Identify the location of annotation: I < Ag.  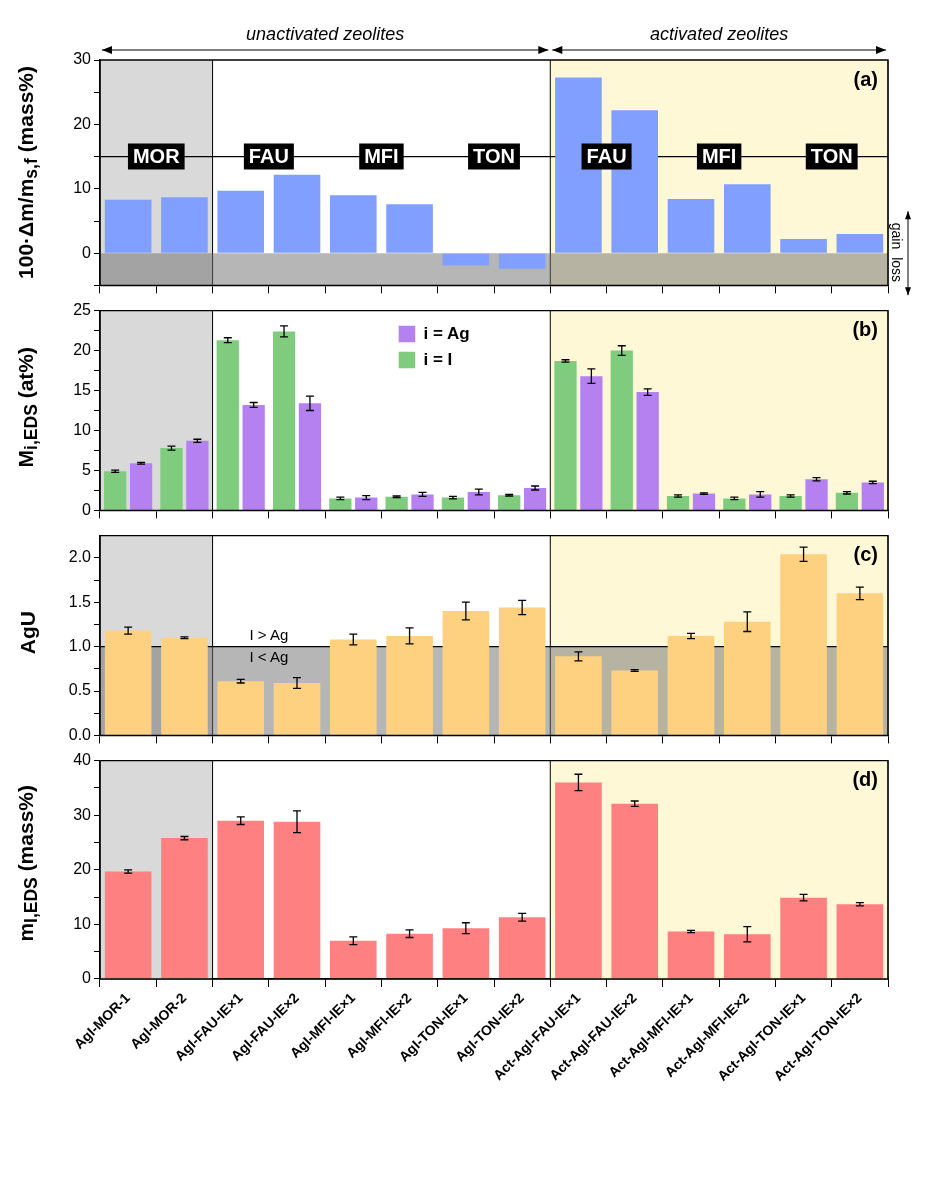
(269, 657).